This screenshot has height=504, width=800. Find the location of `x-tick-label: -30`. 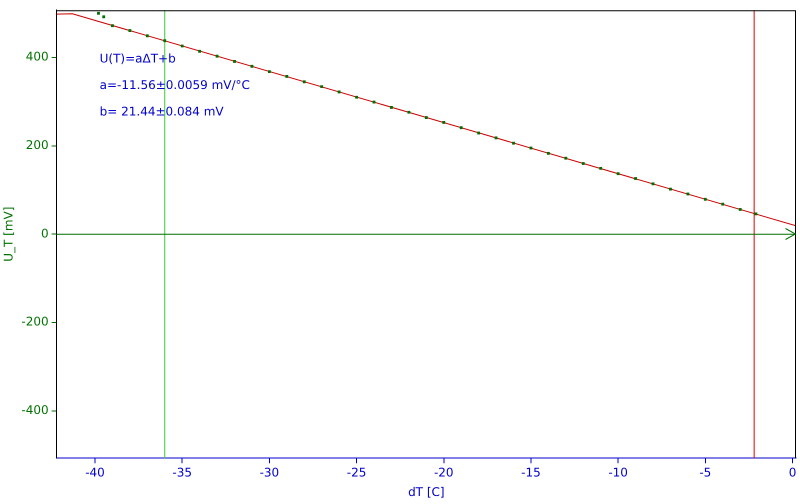

x-tick-label: -30 is located at coordinates (270, 473).